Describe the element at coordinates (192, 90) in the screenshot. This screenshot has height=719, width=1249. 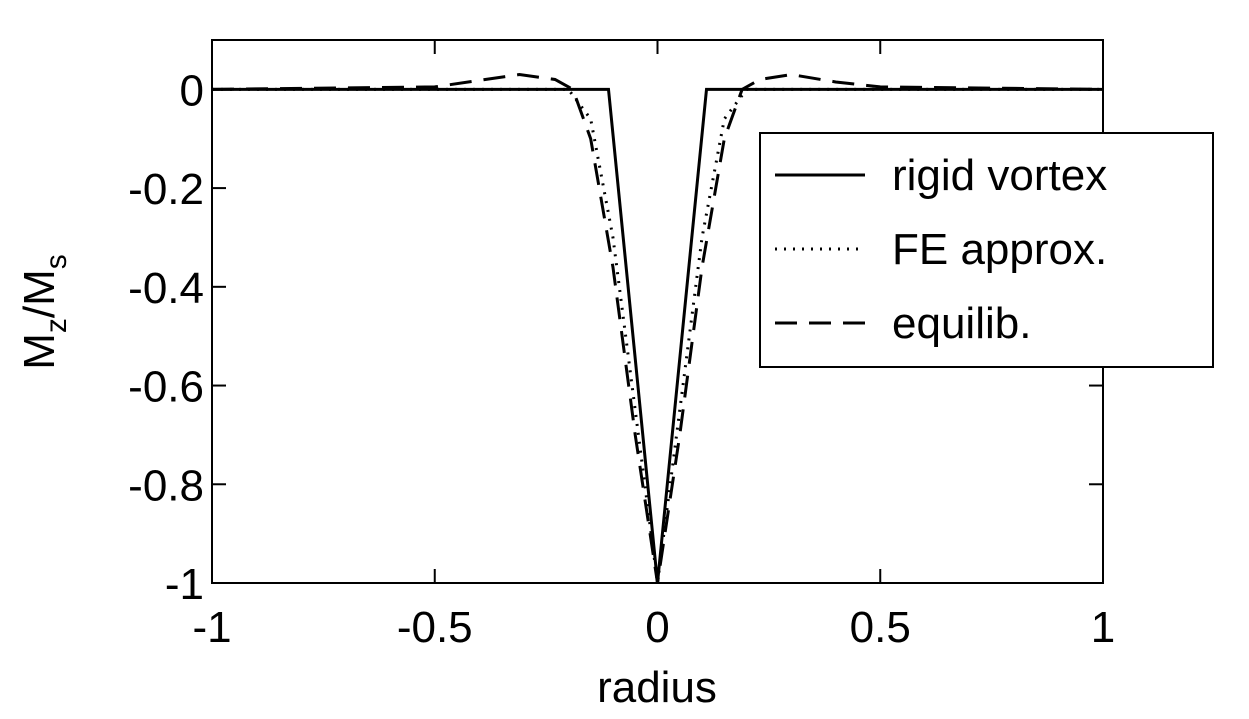
I see `y-tick-label: 0` at that location.